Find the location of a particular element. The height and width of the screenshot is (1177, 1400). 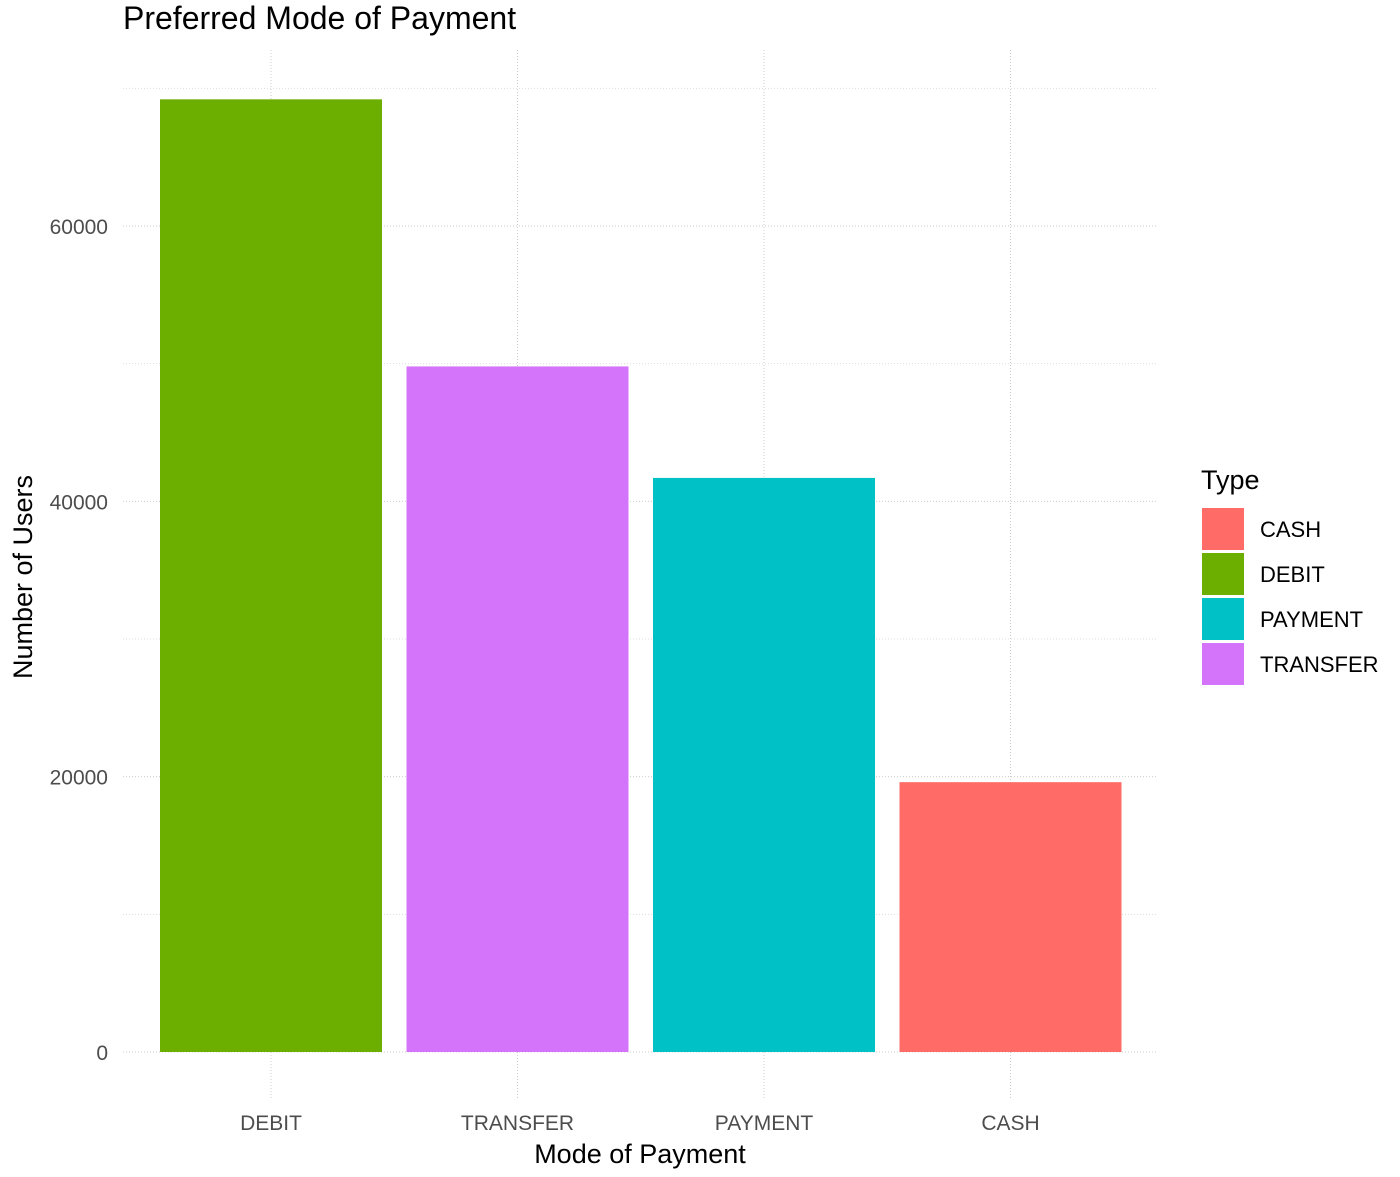

x-tick-label: DEBIT is located at coordinates (271, 1123).